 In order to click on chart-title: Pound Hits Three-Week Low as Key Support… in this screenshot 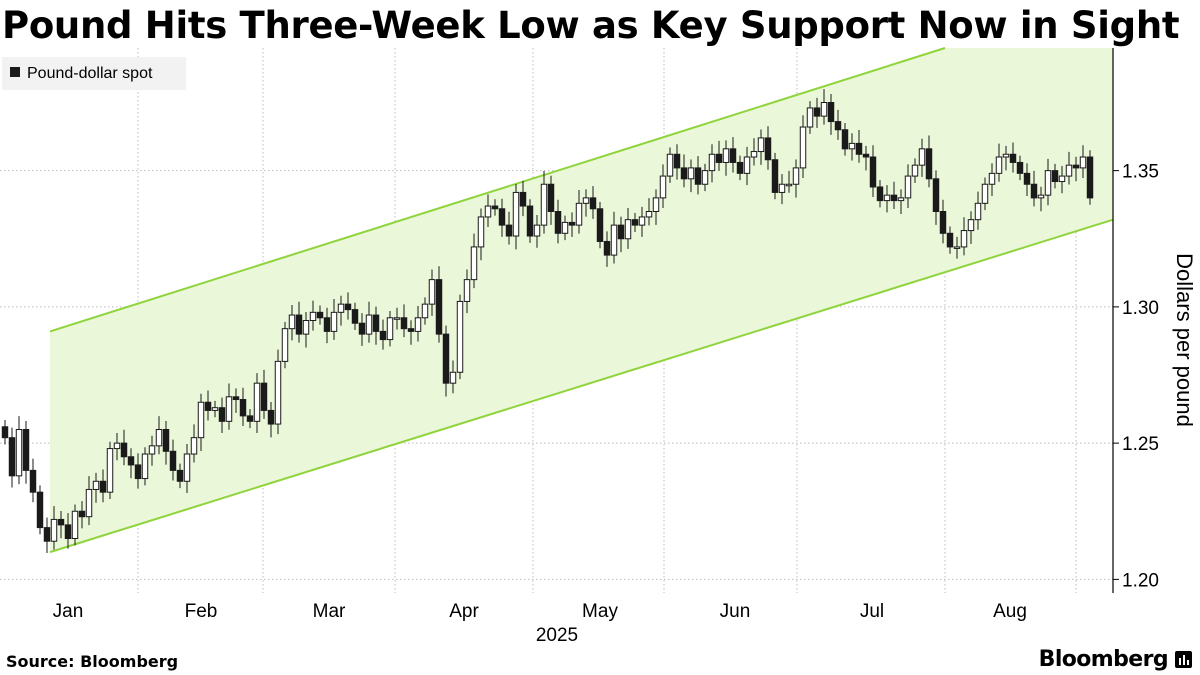, I will do `click(591, 25)`.